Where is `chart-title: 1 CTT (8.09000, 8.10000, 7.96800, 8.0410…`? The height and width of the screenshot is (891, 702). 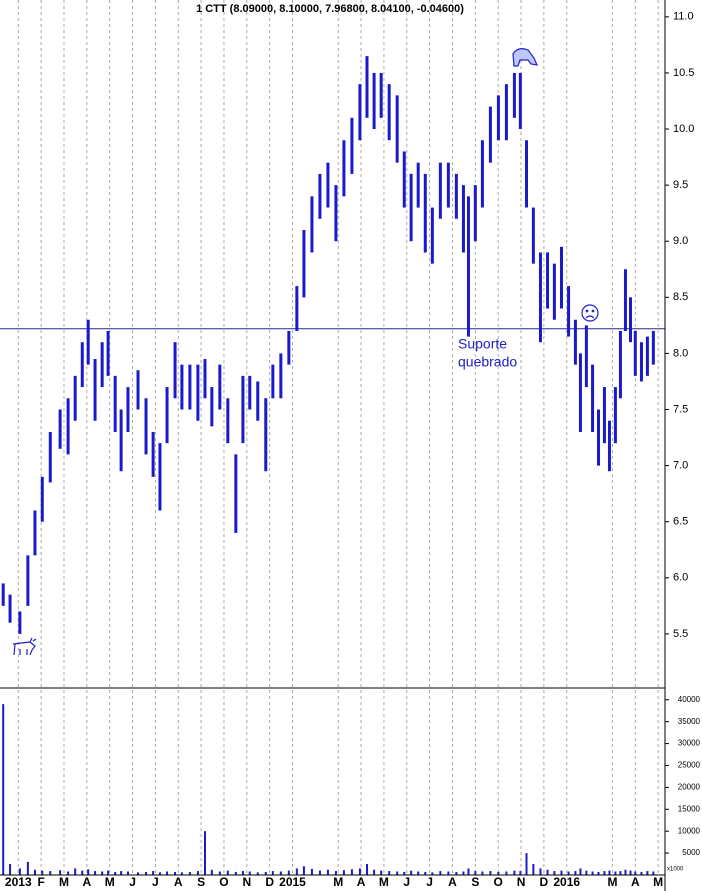
chart-title: 1 CTT (8.09000, 8.10000, 7.96800, 8.0410… is located at coordinates (330, 9).